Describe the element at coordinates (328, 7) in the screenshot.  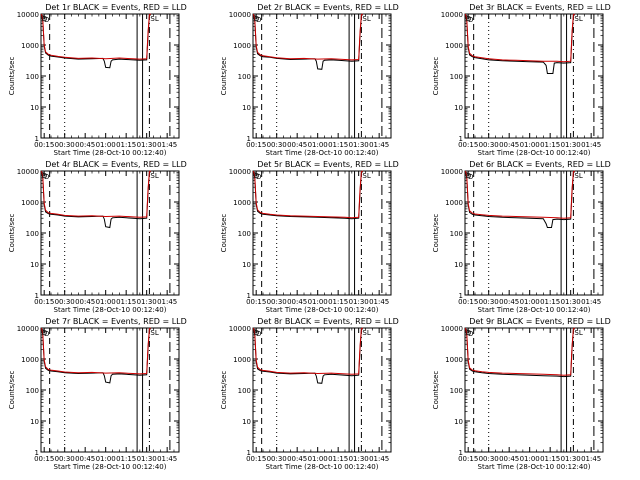
I see `chart-title: Det 2r BLACK = Events, RED = LLD` at that location.